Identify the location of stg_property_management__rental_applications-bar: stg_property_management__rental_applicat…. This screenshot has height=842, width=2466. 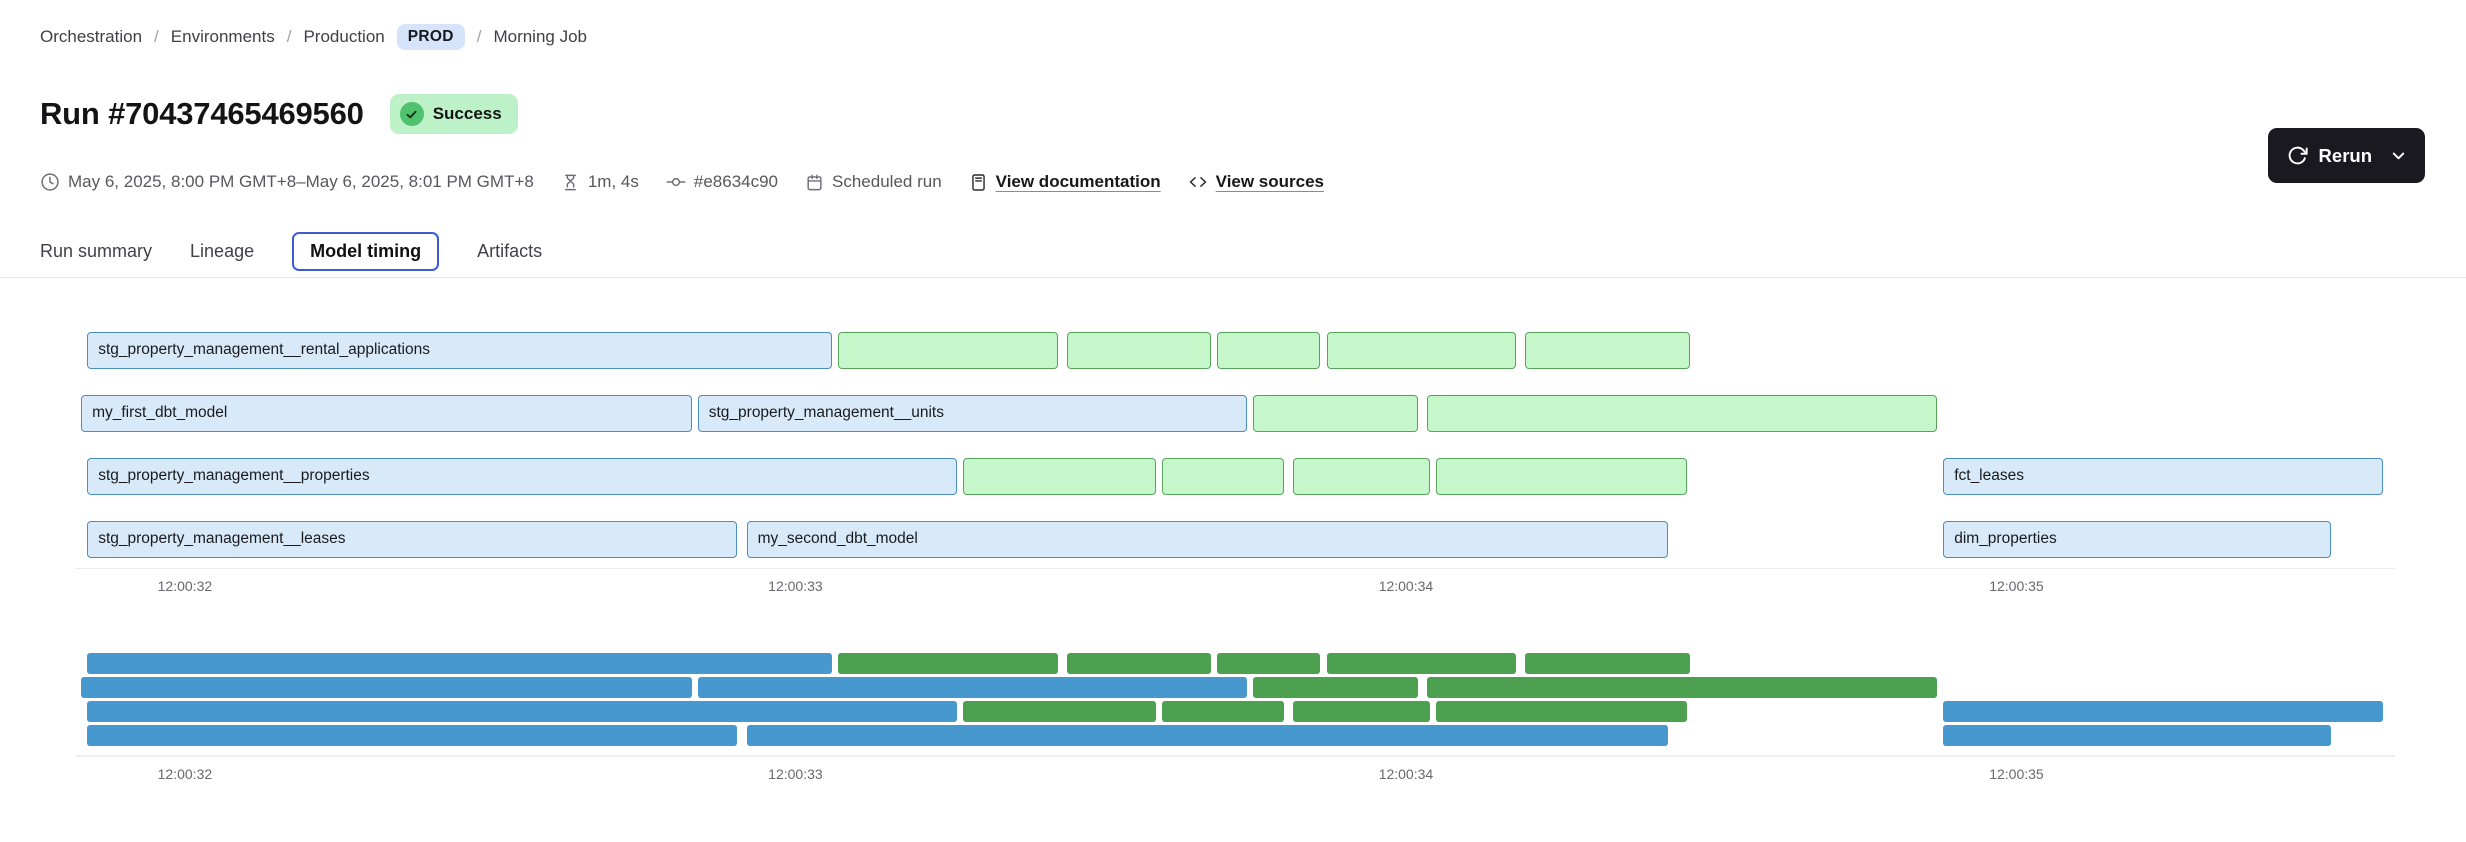
(460, 350).